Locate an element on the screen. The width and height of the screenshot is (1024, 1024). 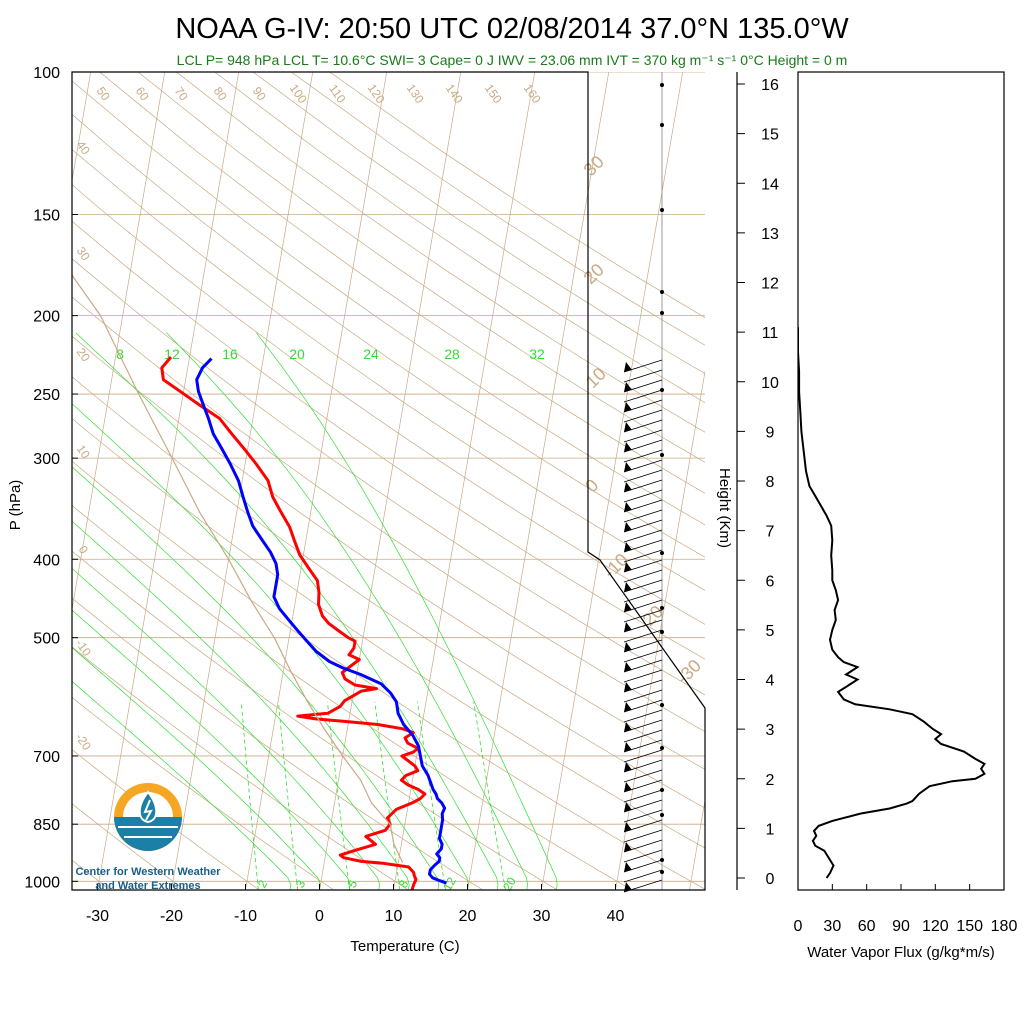
wvf-x-tick-label: 0 is located at coordinates (798, 926).